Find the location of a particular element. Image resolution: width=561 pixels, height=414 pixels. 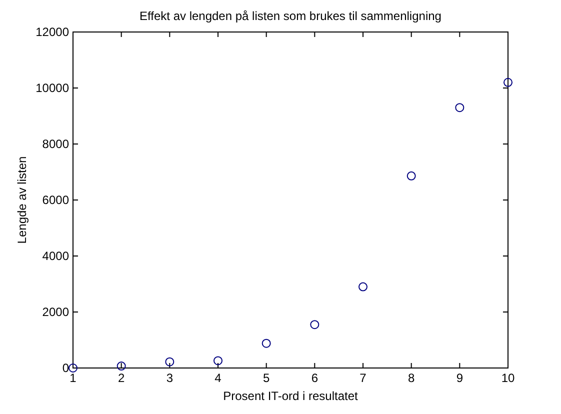

y-tick-label: 4000 is located at coordinates (56, 256).